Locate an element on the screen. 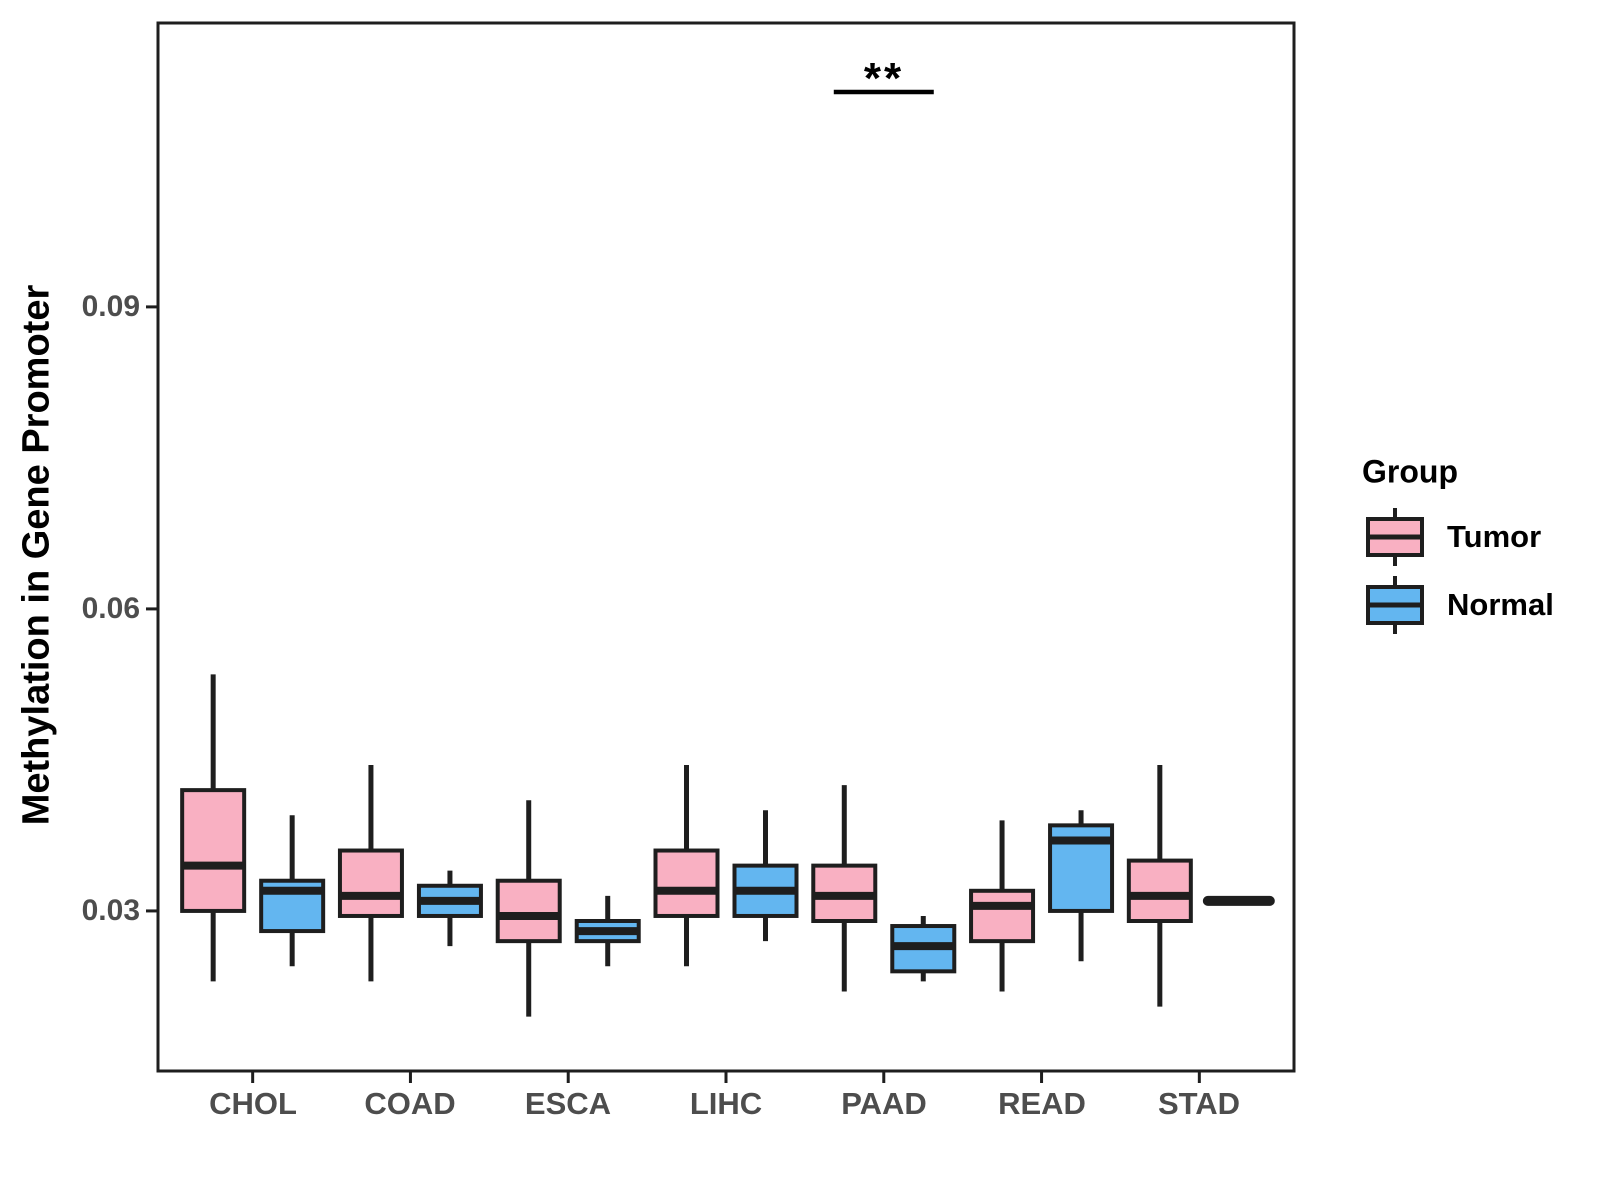  box-tumor-chol is located at coordinates (213, 850).